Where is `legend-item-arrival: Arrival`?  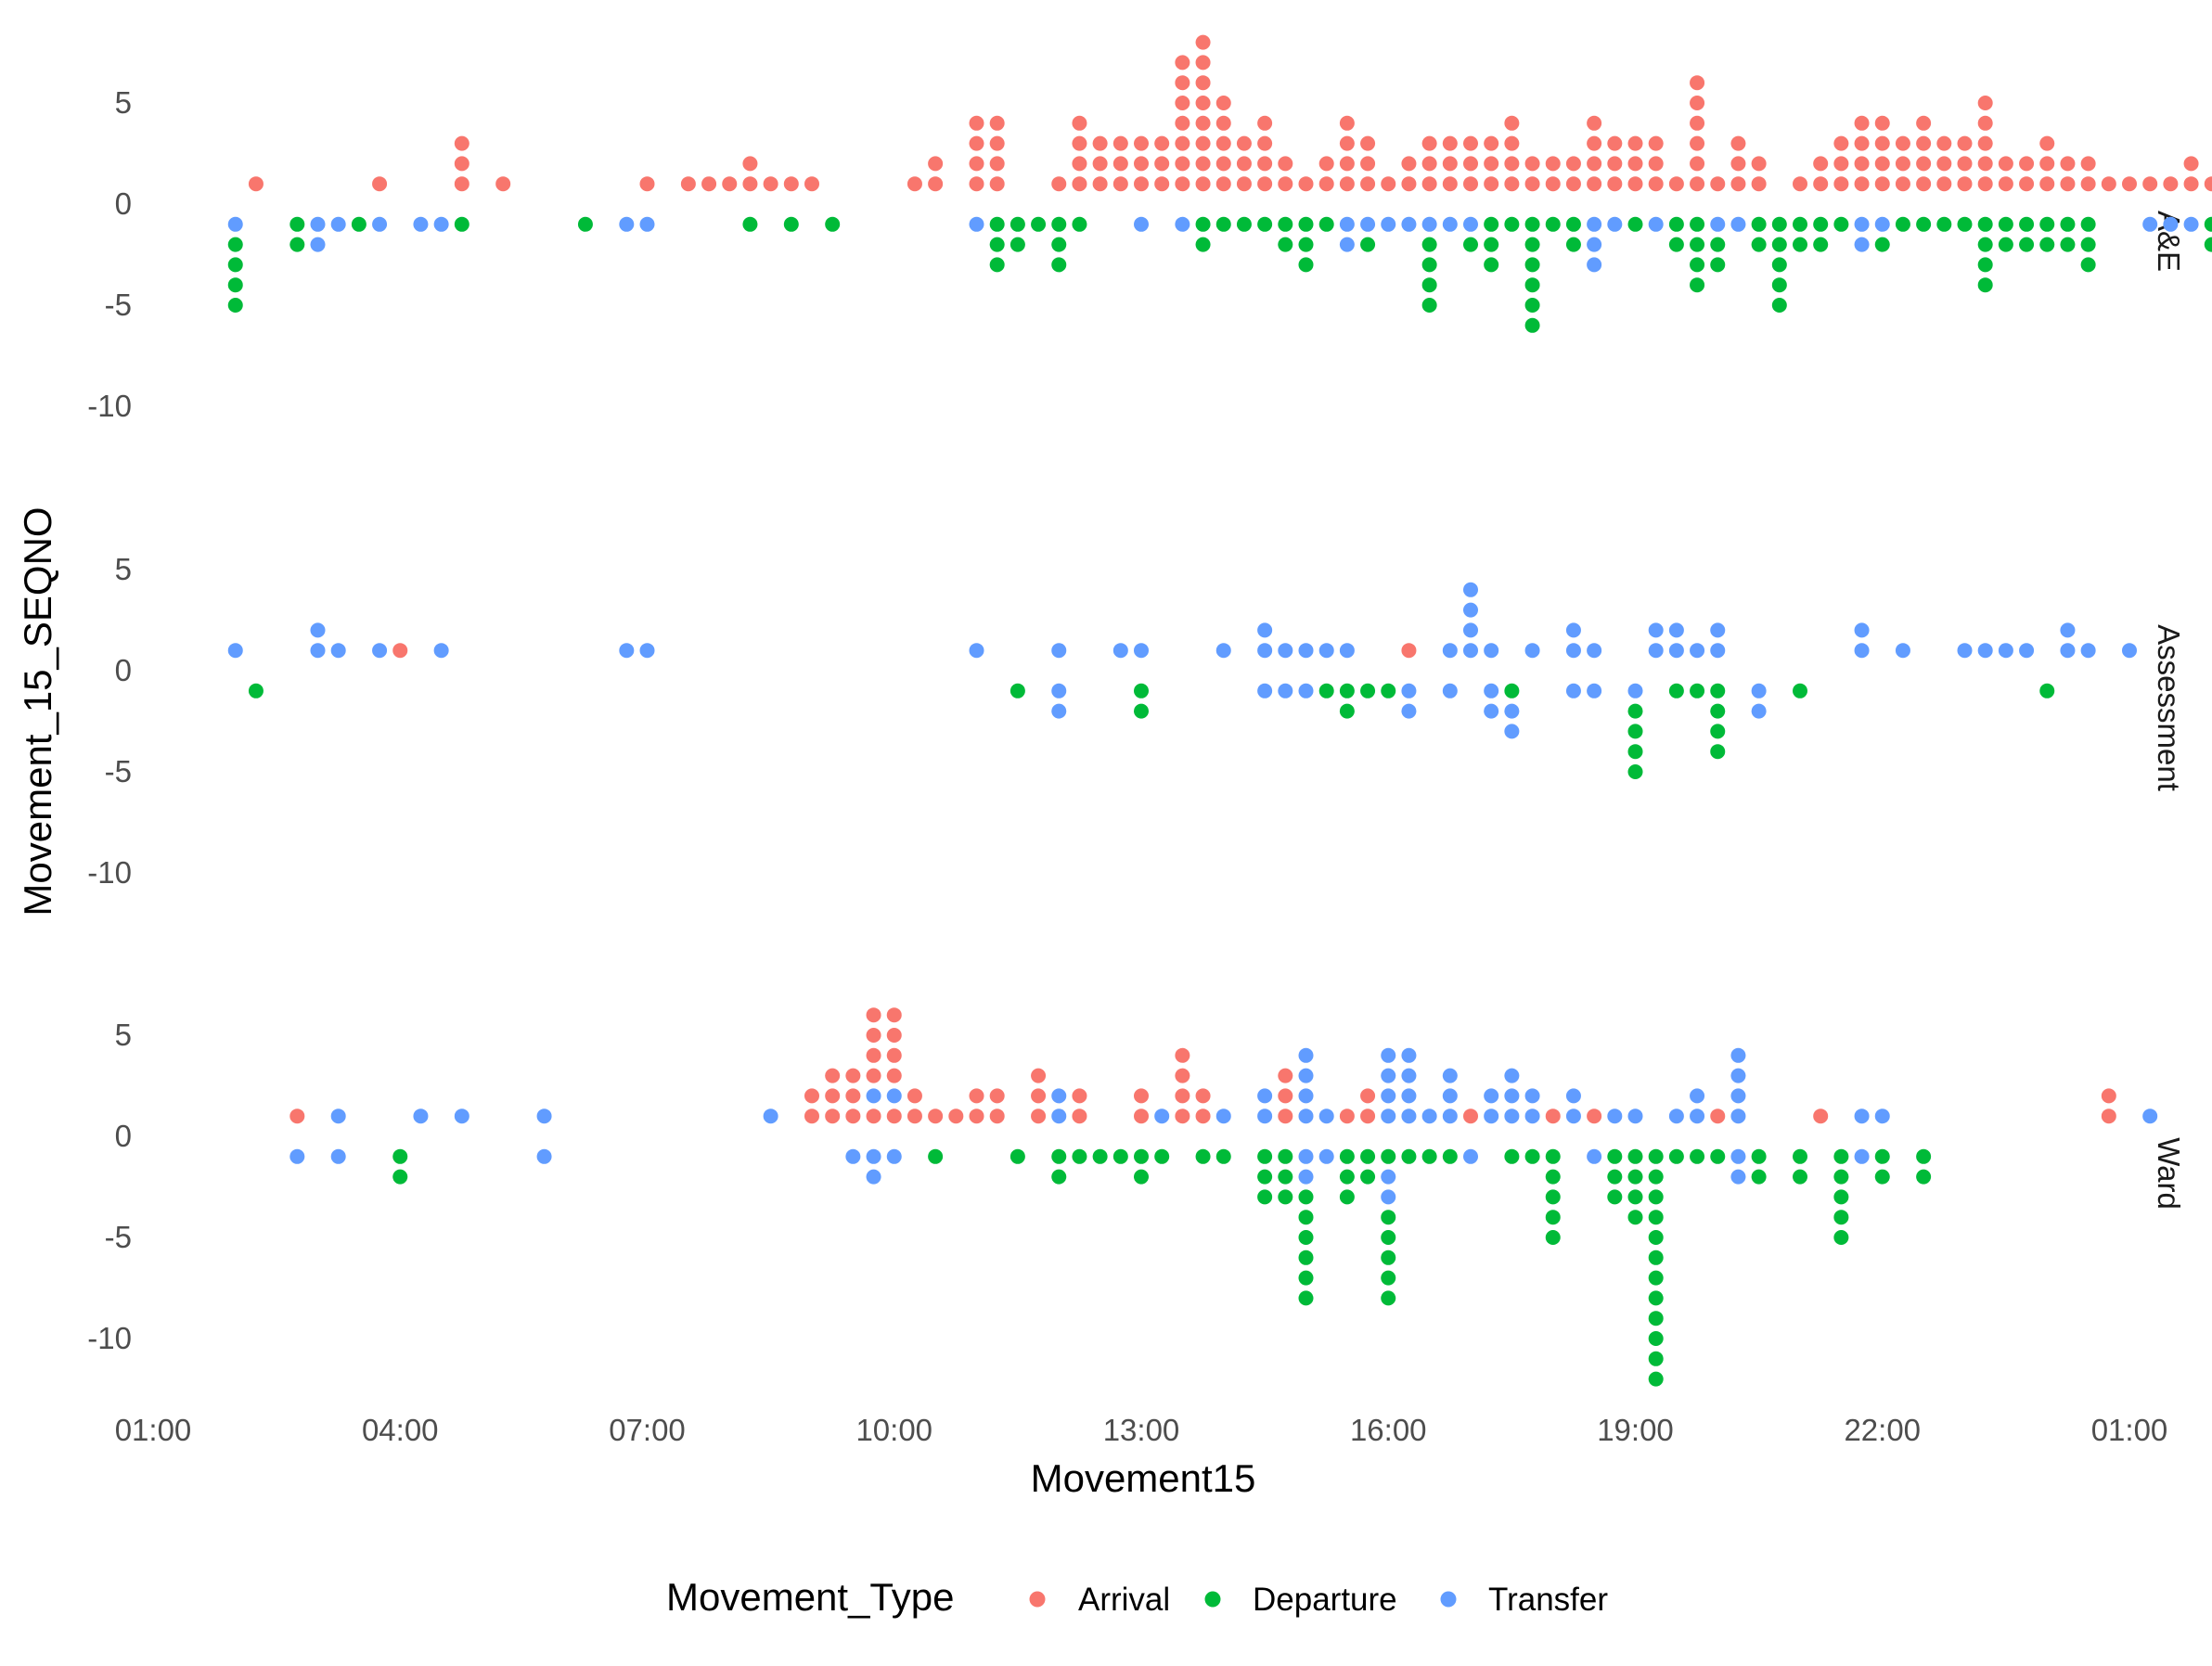
legend-item-arrival: Arrival is located at coordinates (1099, 1600).